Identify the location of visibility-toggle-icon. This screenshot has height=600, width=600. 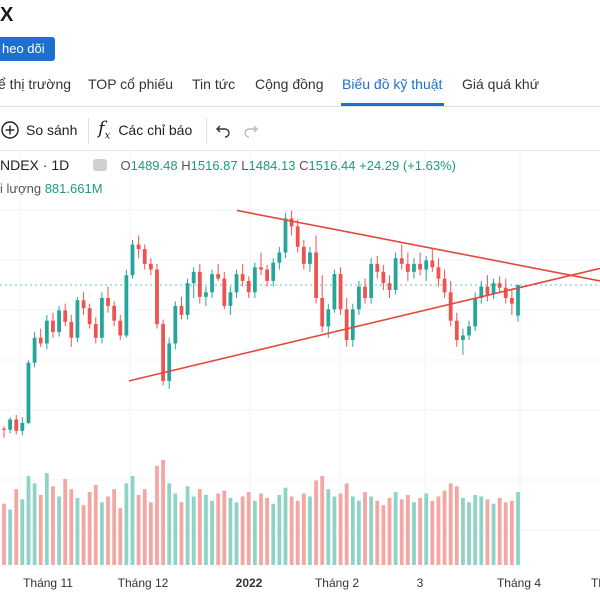
(100, 165).